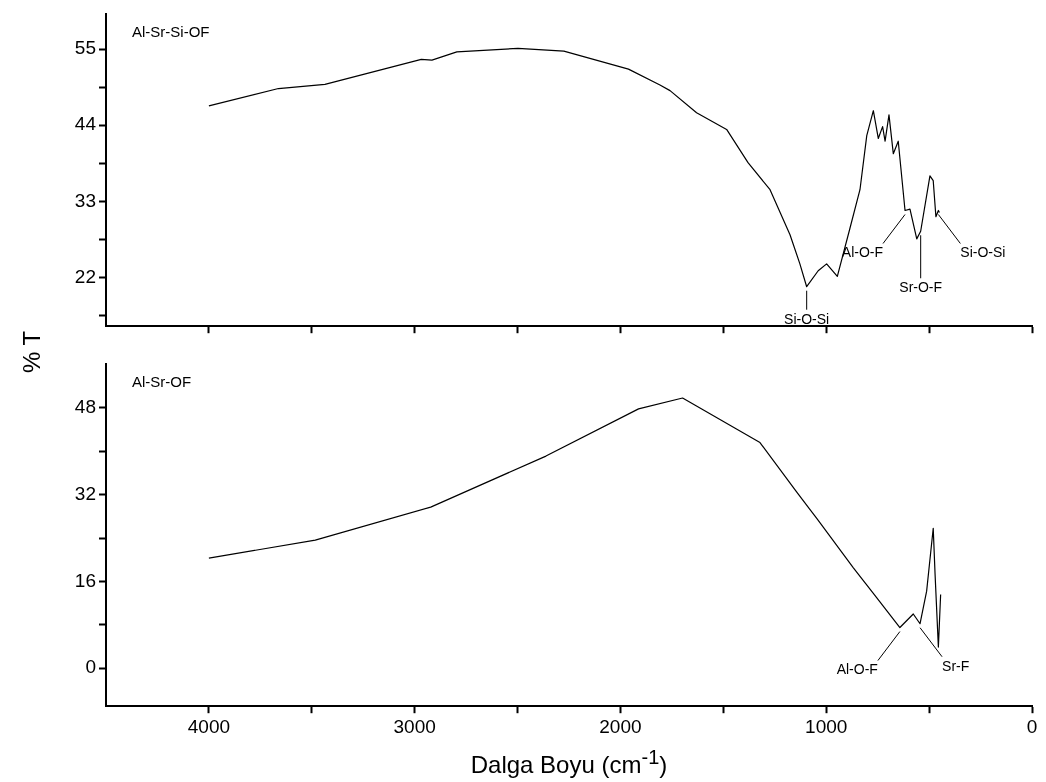 Image resolution: width=1046 pixels, height=782 pixels. Describe the element at coordinates (162, 381) in the screenshot. I see `text: Al-Sr-OF` at that location.